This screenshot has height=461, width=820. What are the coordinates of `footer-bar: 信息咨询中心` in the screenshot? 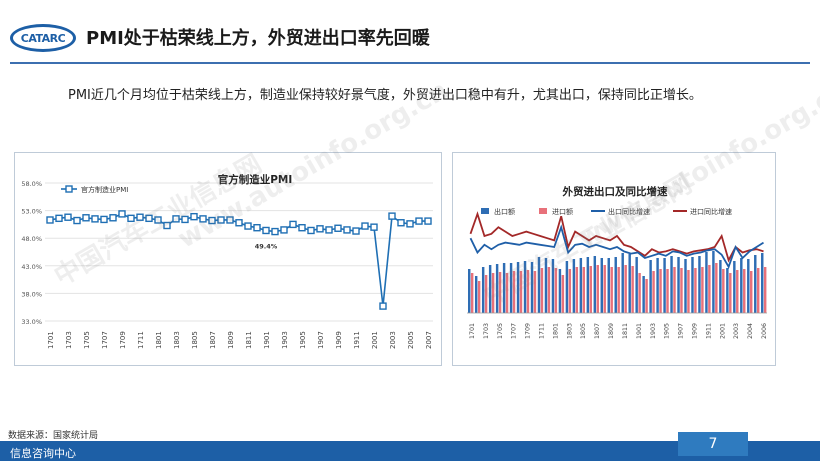 It's located at (410, 451).